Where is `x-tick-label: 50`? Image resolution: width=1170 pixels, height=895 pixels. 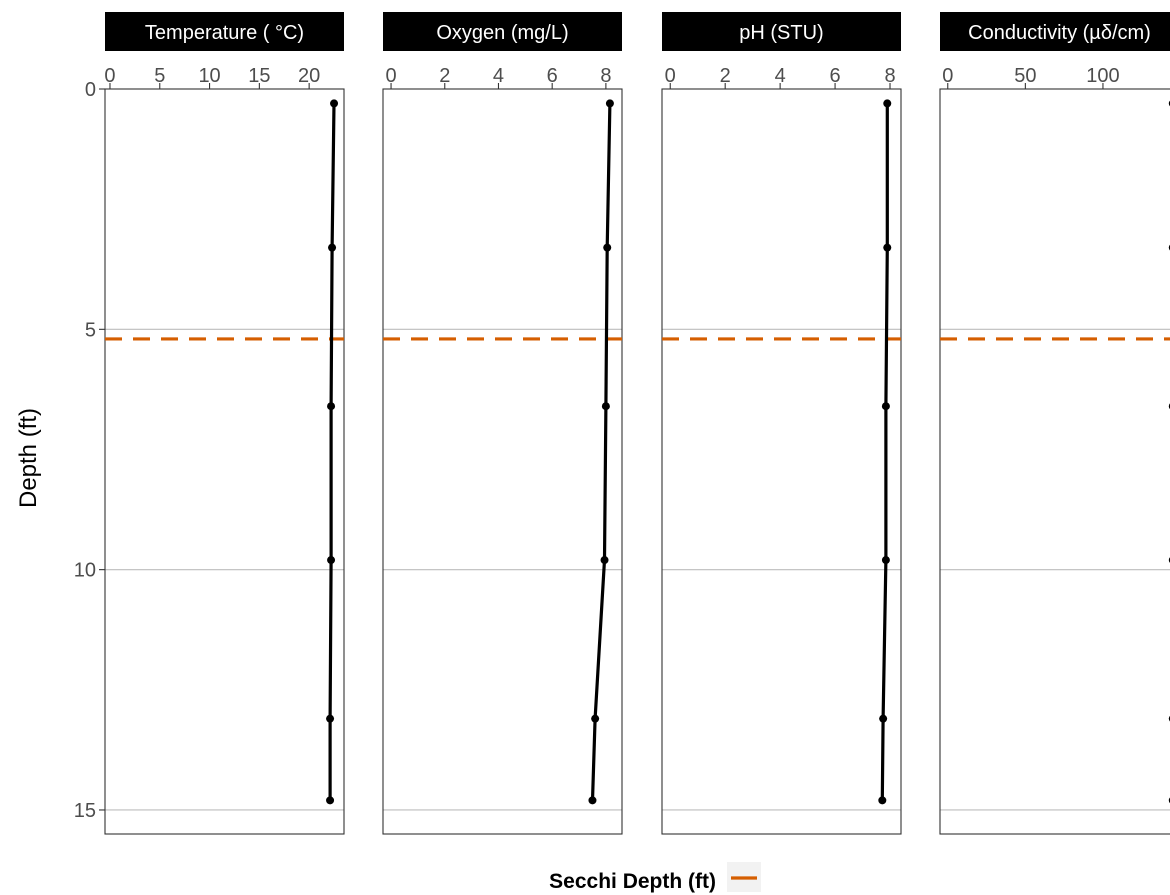
x-tick-label: 50 is located at coordinates (1025, 76).